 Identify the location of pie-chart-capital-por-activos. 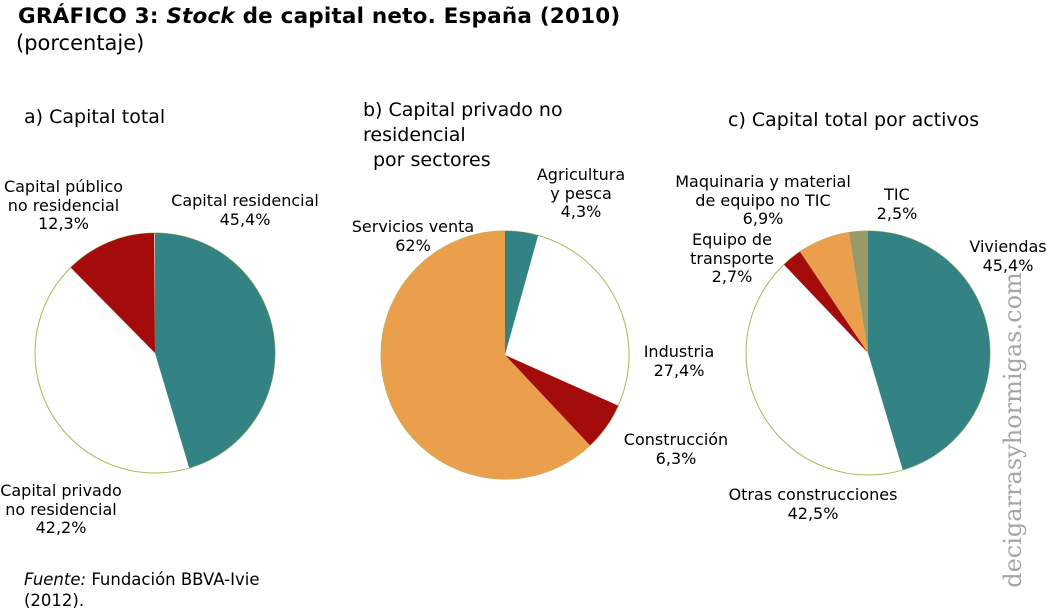
(868, 353).